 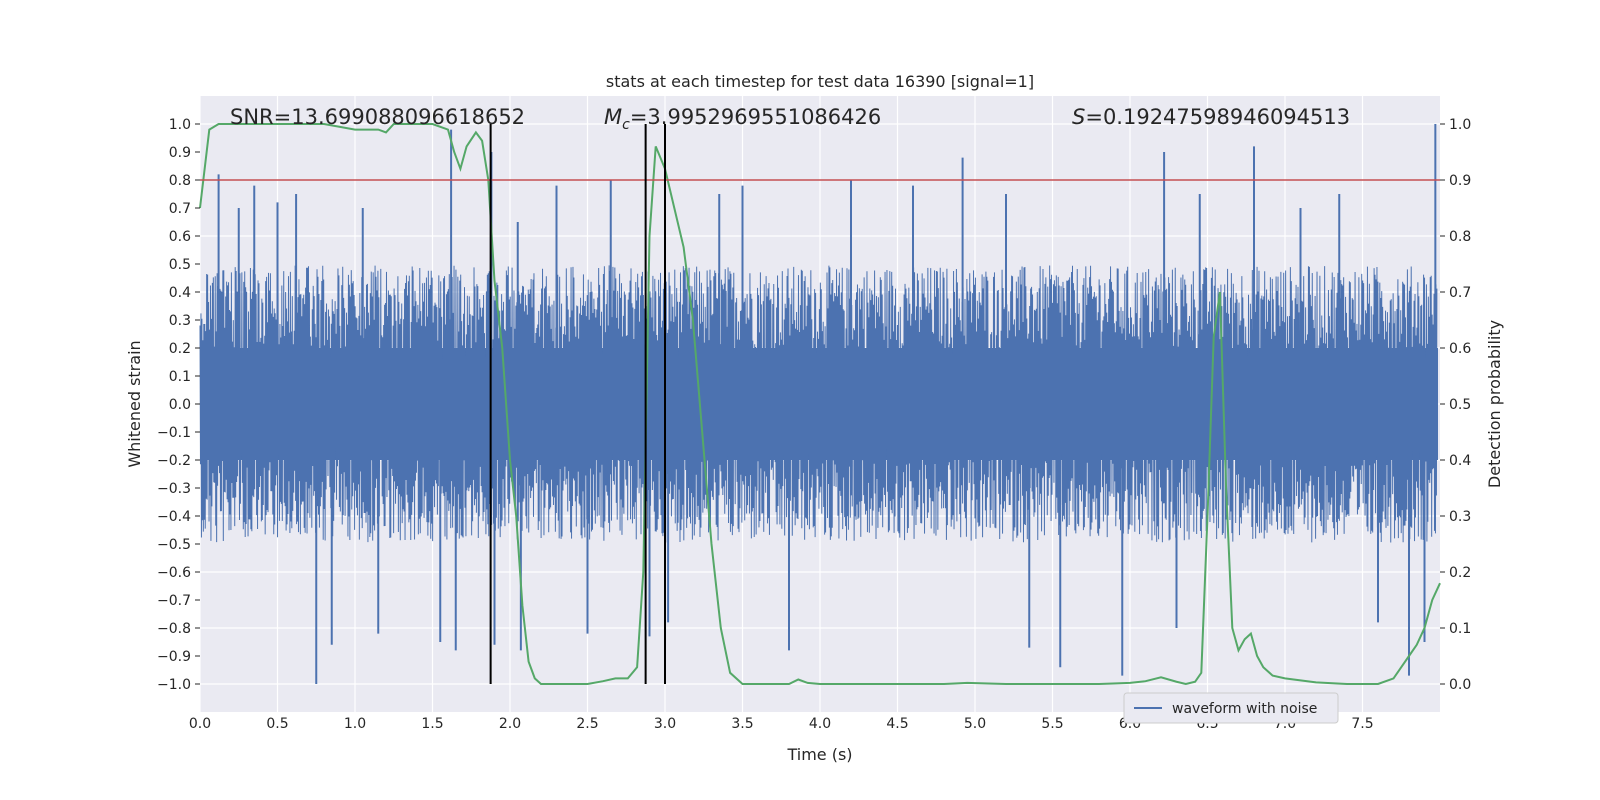 I want to click on y-left-tick-label-1: 0.9, so click(x=180, y=153).